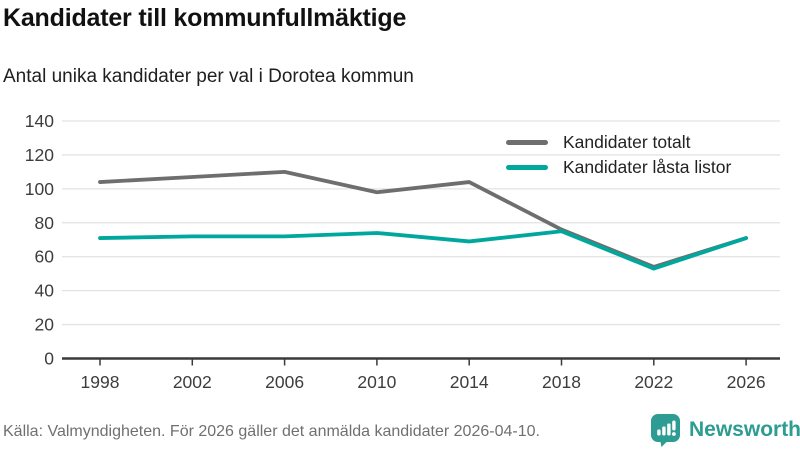  I want to click on legend-item-locked-lists: Kandidater låsta listor, so click(618, 167).